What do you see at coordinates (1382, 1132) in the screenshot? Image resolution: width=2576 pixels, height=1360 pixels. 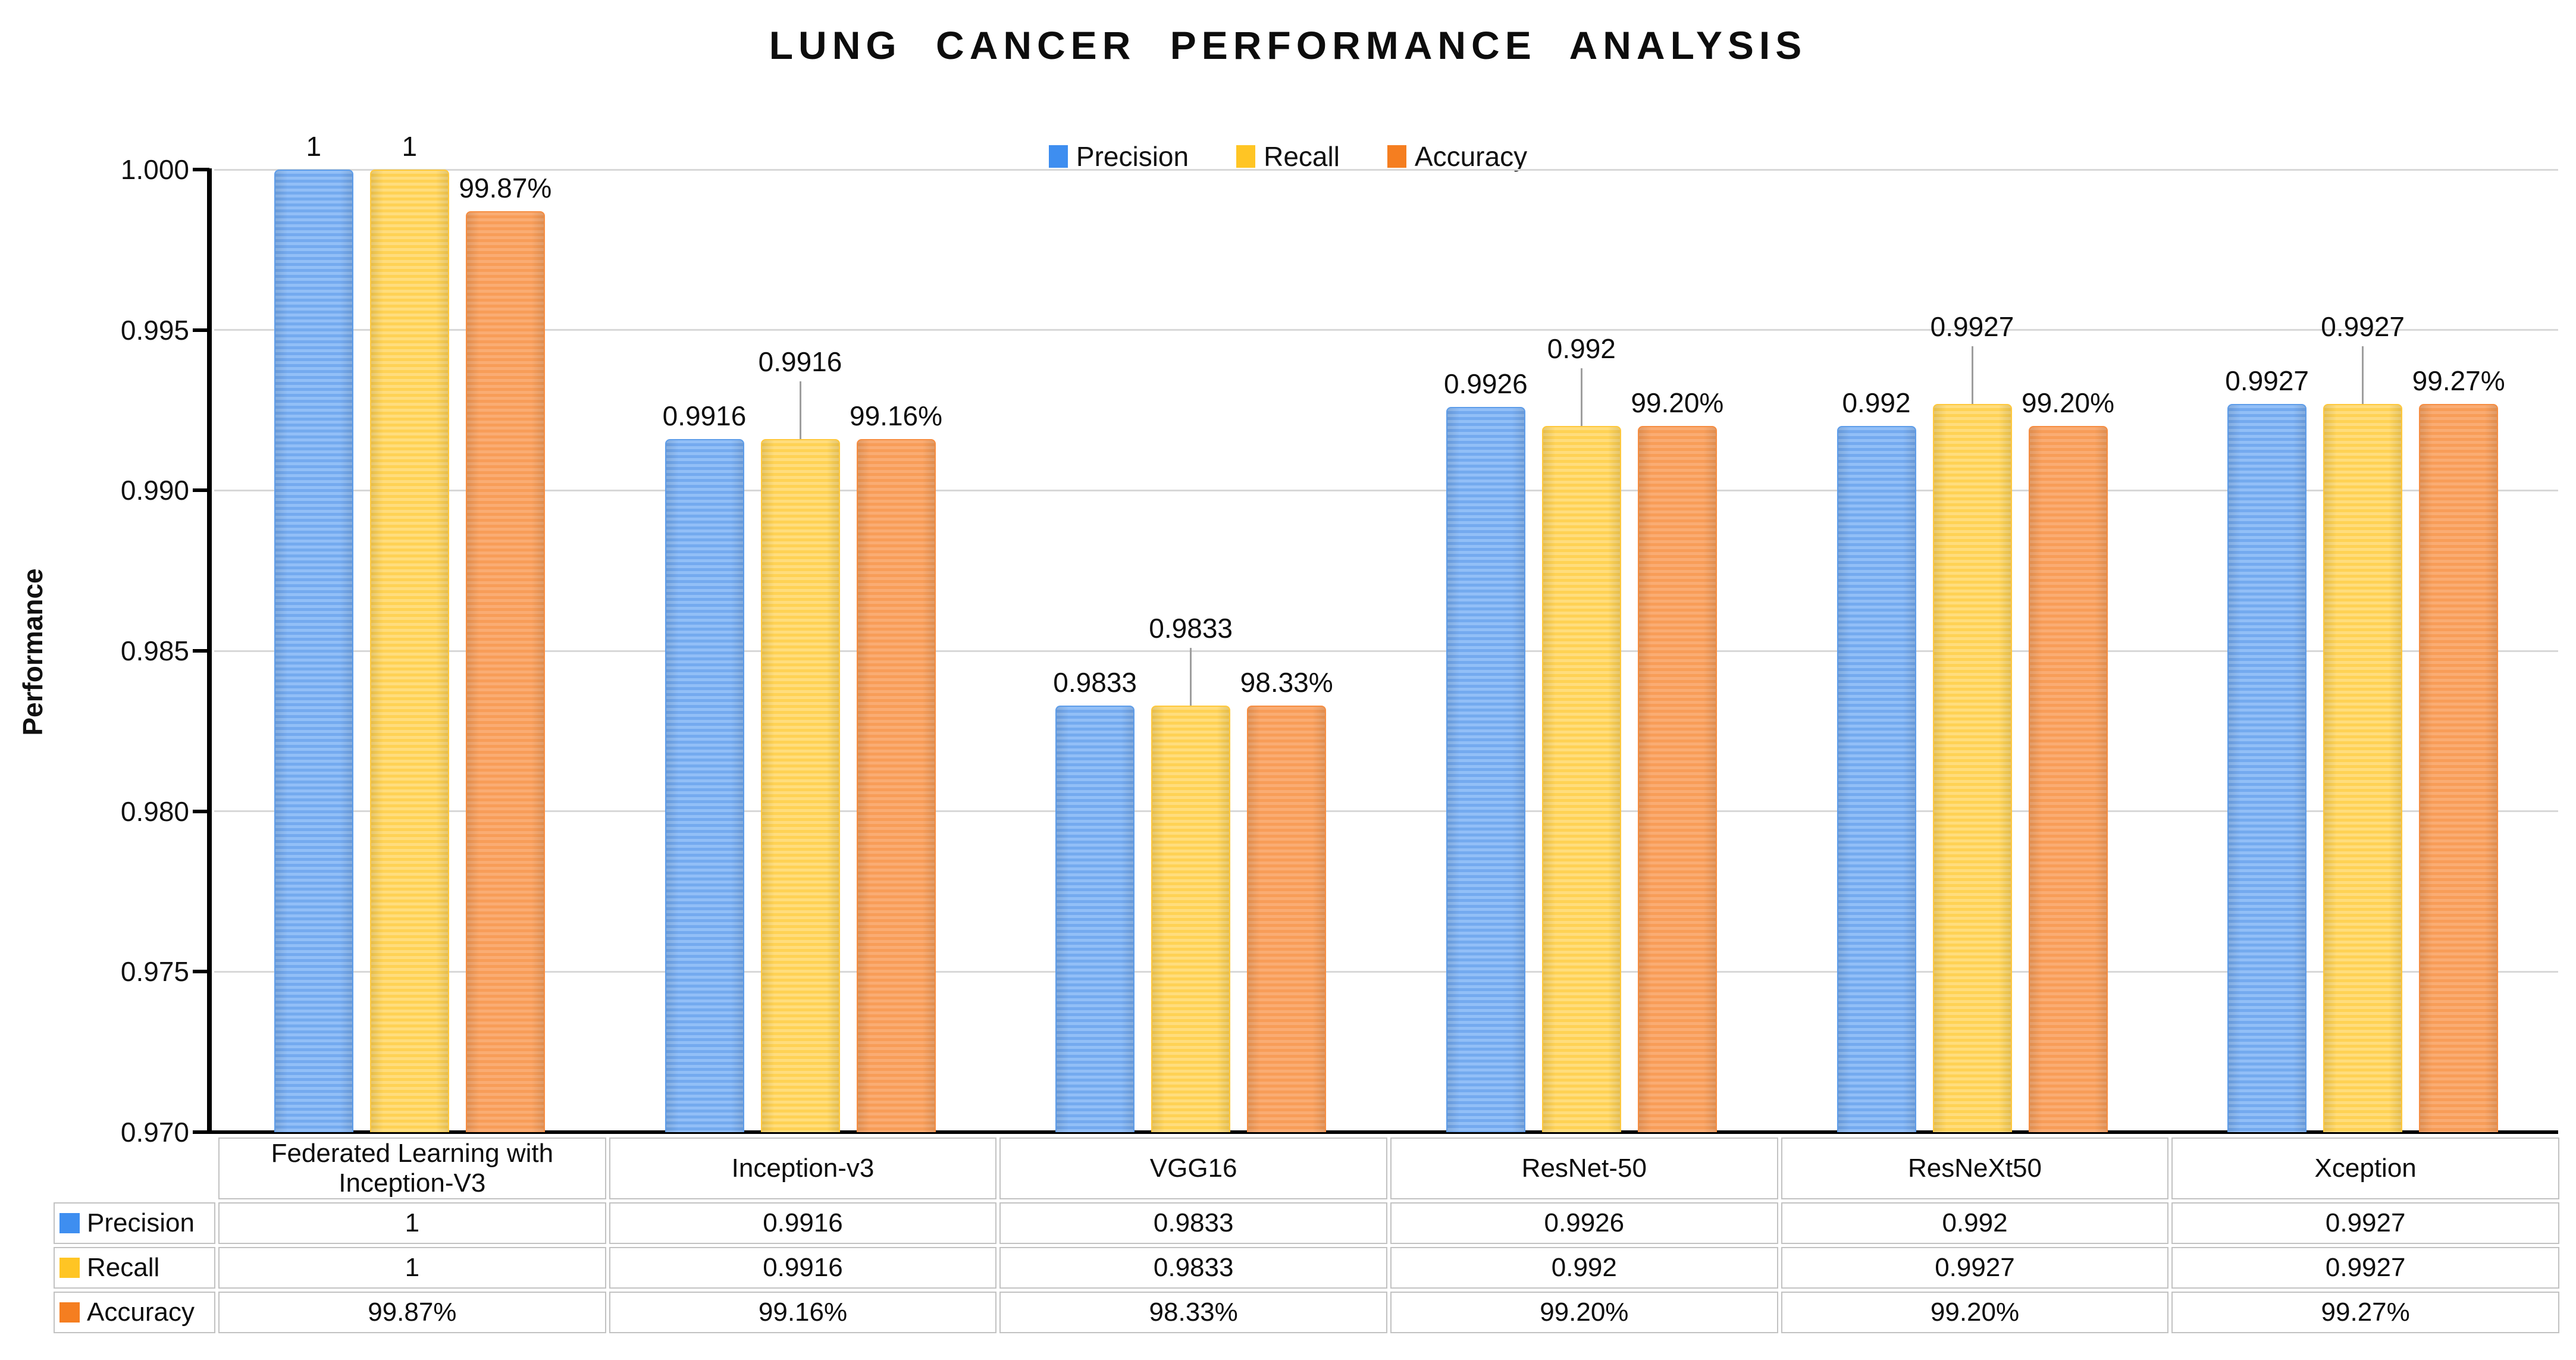 I see `x-axis-line` at bounding box center [1382, 1132].